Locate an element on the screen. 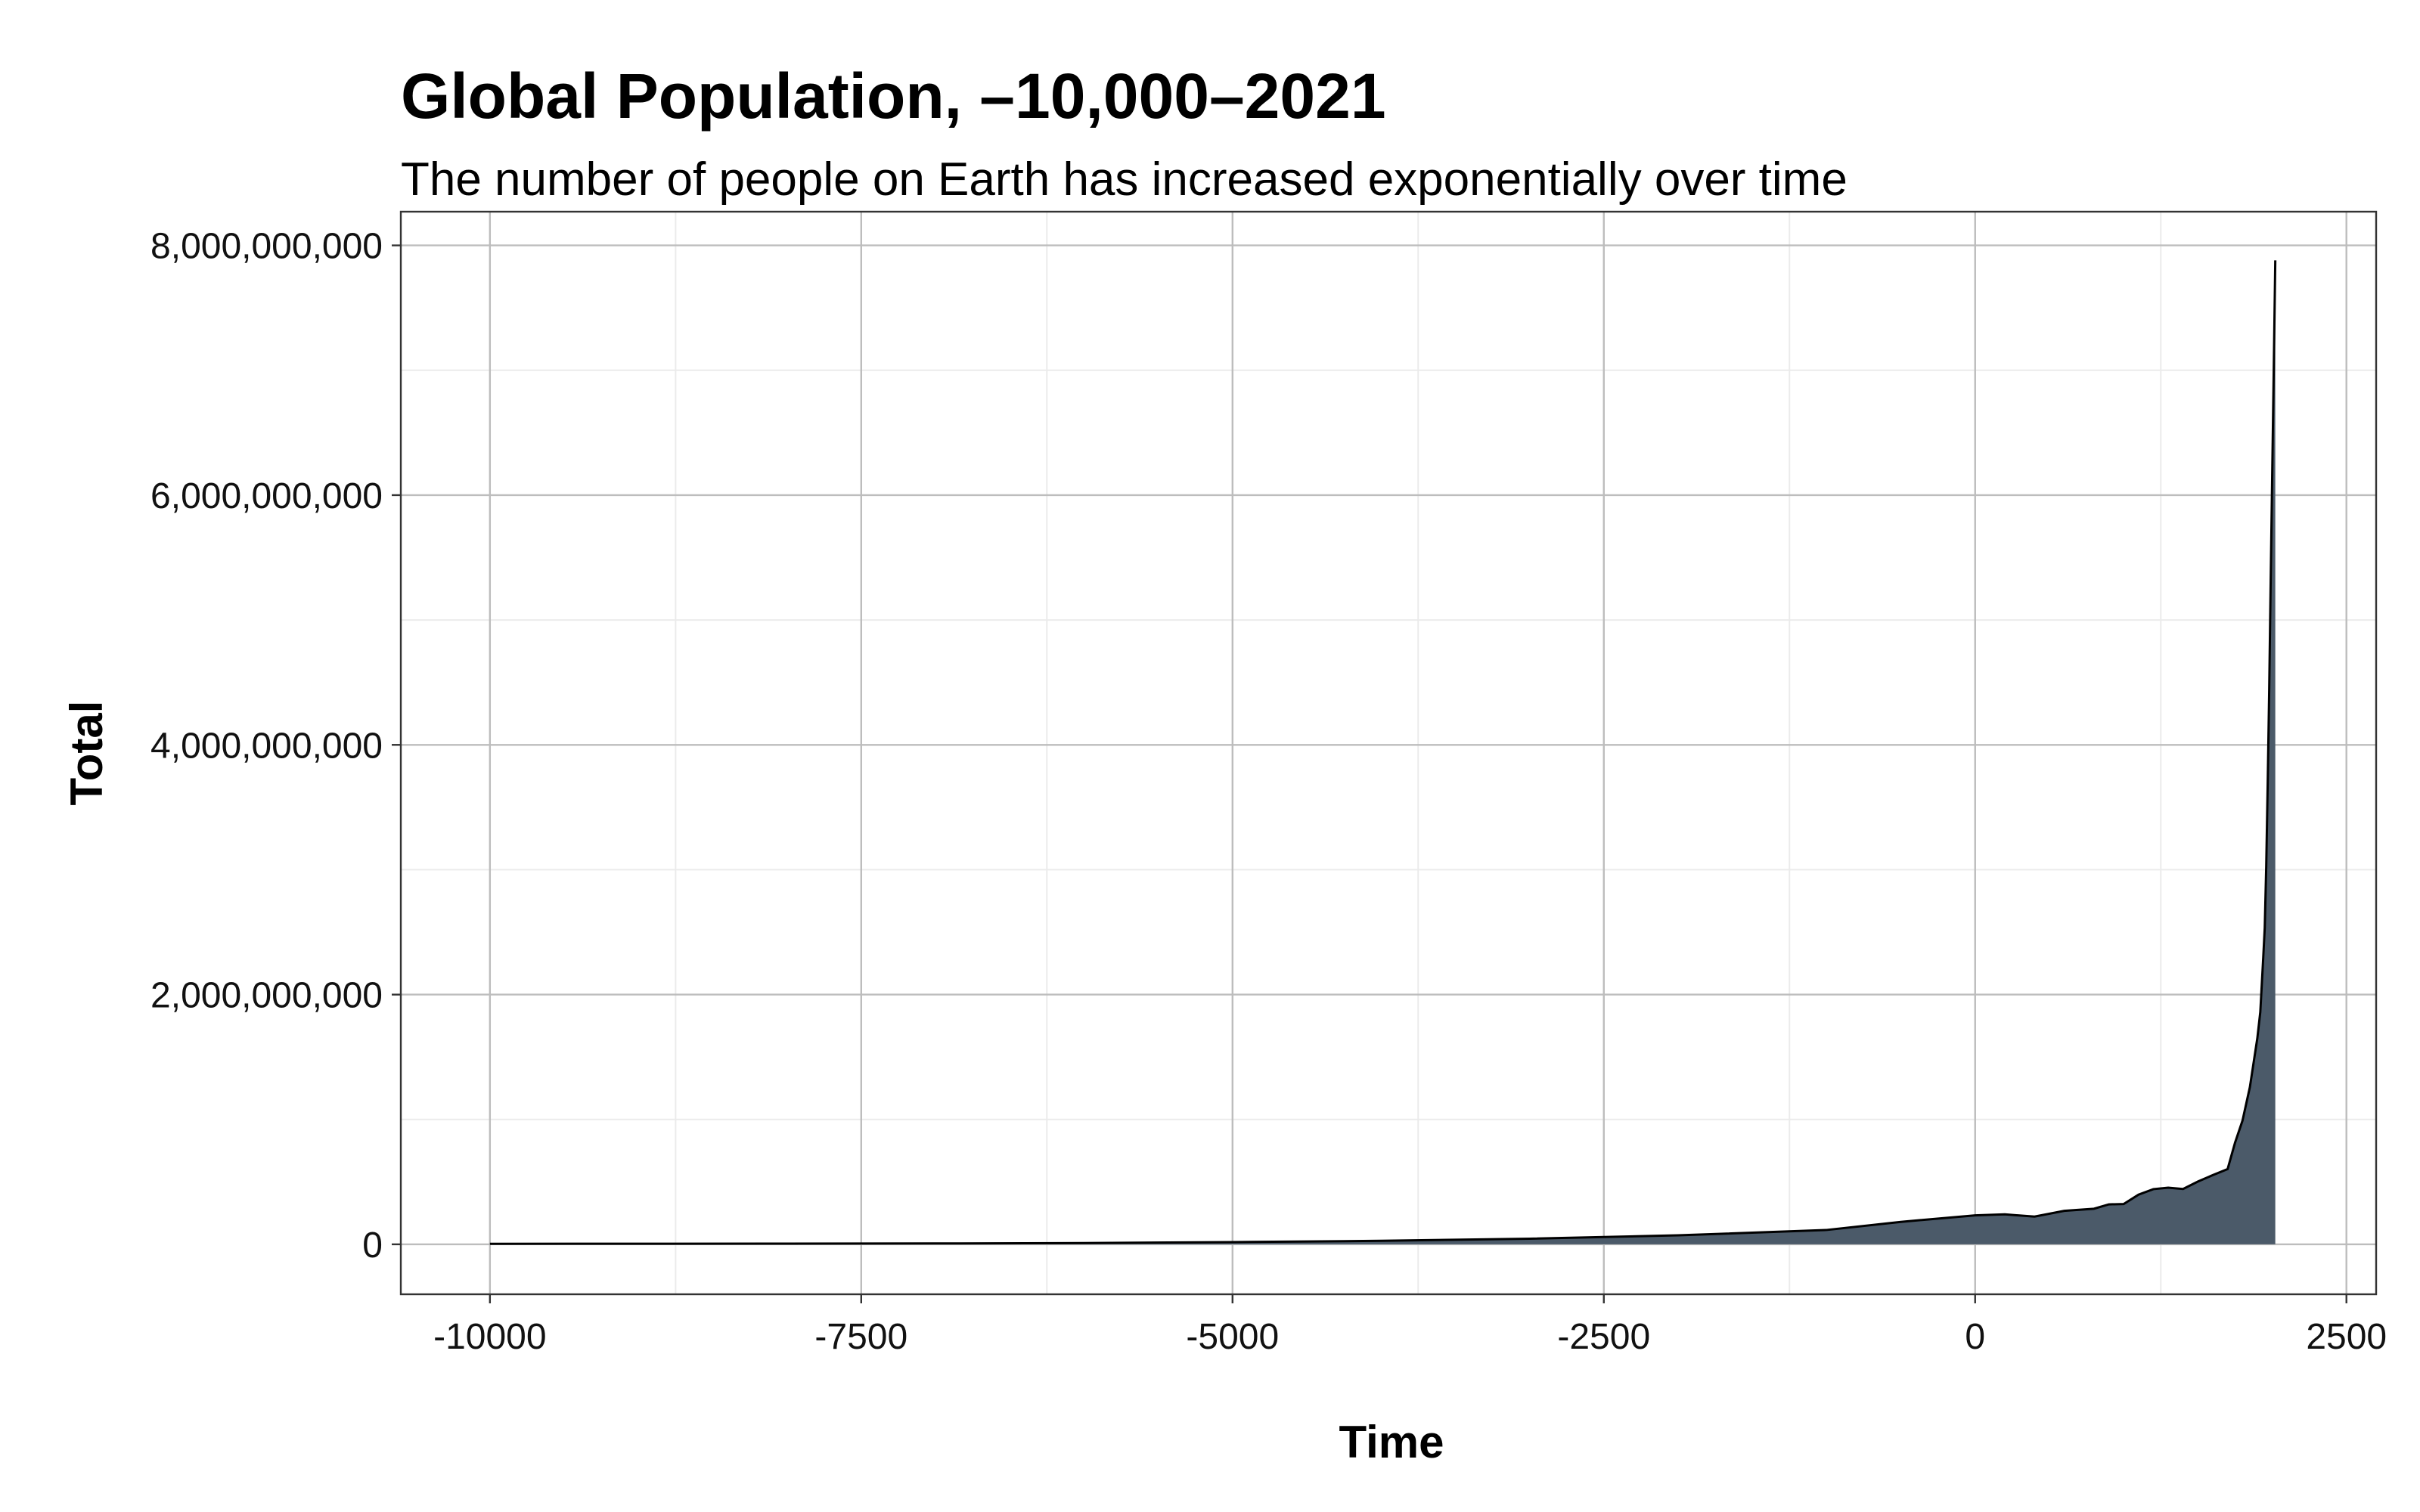 This screenshot has height=1512, width=2420. y-tick-label: 2,000,000,000 is located at coordinates (266, 996).